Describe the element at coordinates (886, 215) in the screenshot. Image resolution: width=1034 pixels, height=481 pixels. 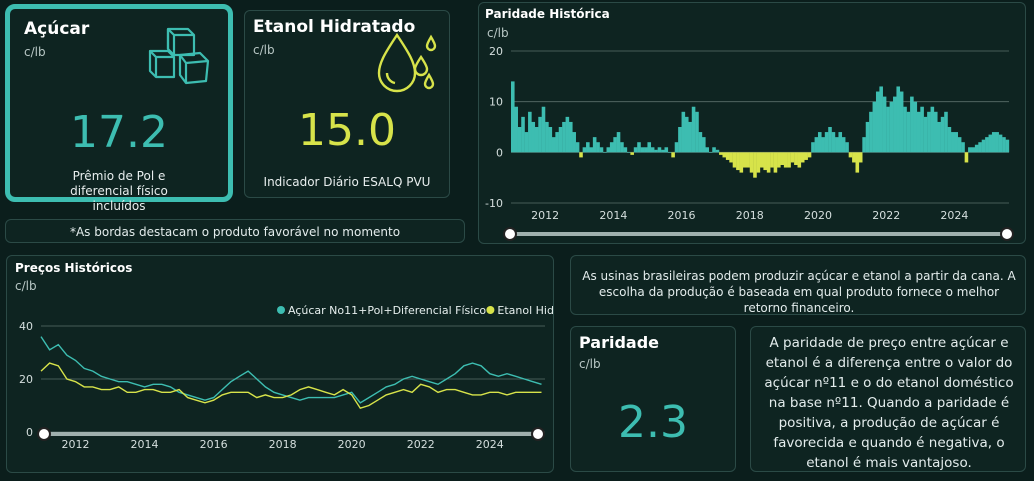
I see `paridade-xtick: 2022` at that location.